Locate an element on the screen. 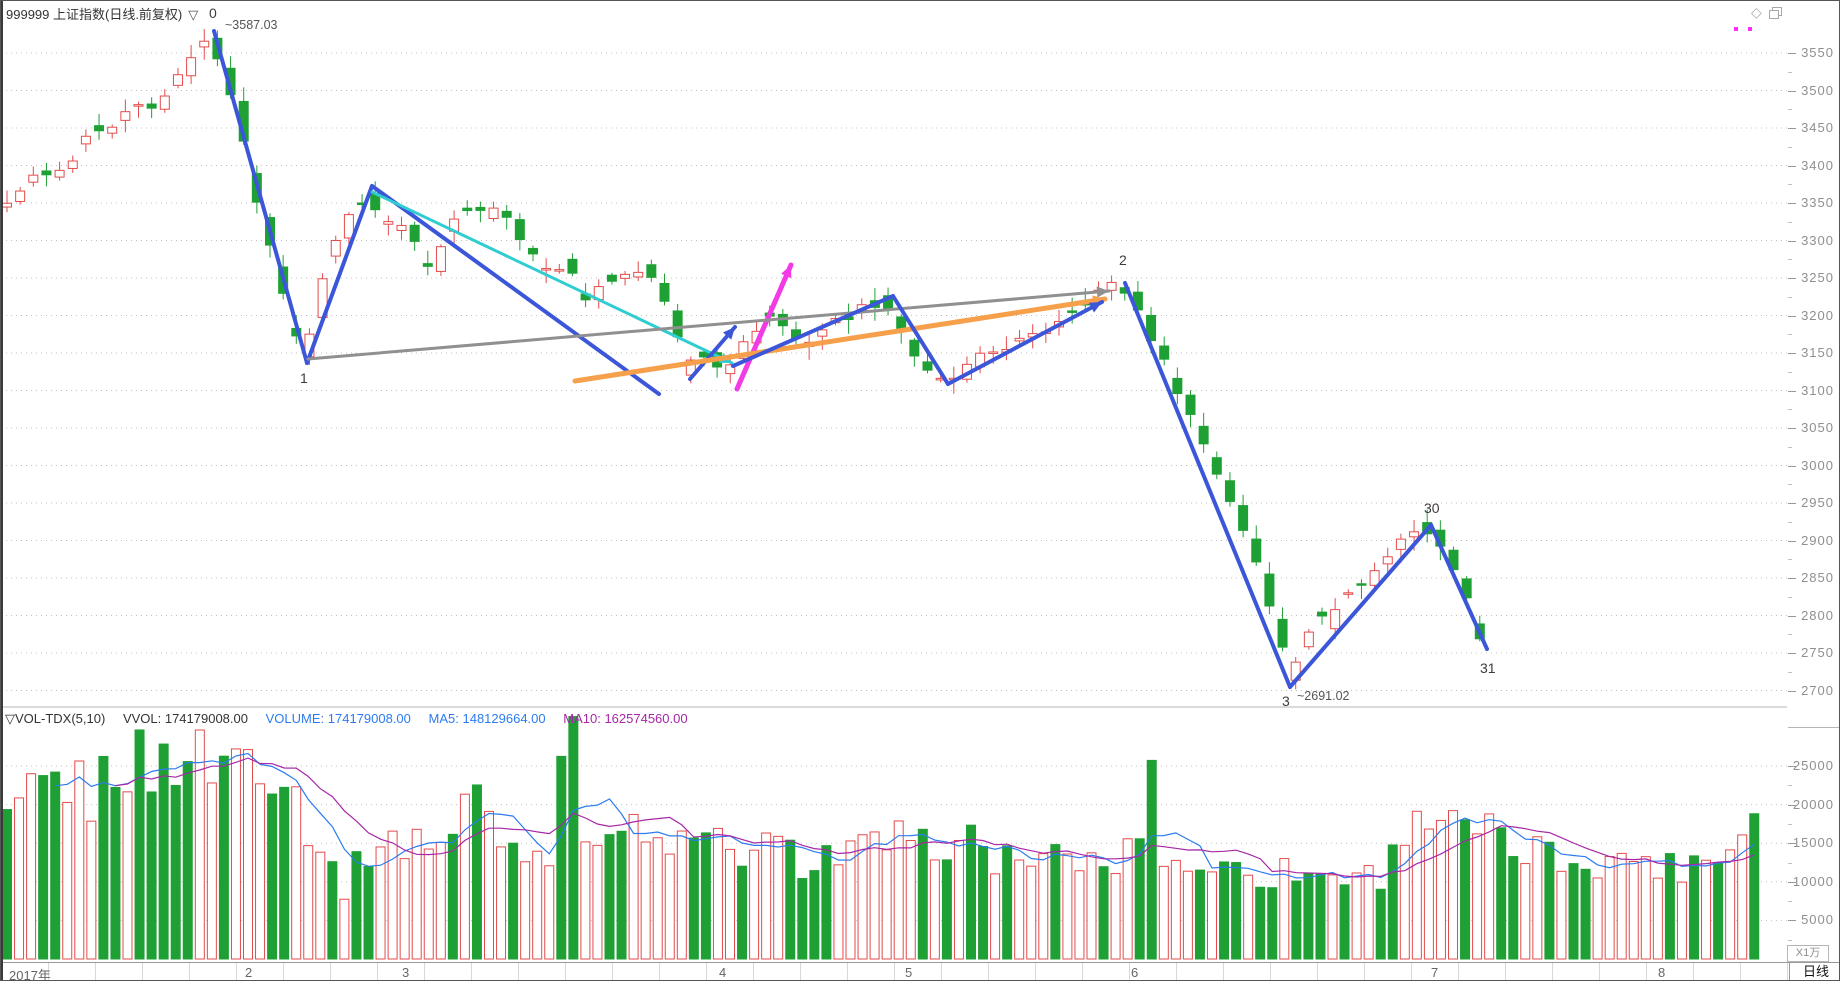 The width and height of the screenshot is (1840, 981). window-left-edge is located at coordinates (2, 490).